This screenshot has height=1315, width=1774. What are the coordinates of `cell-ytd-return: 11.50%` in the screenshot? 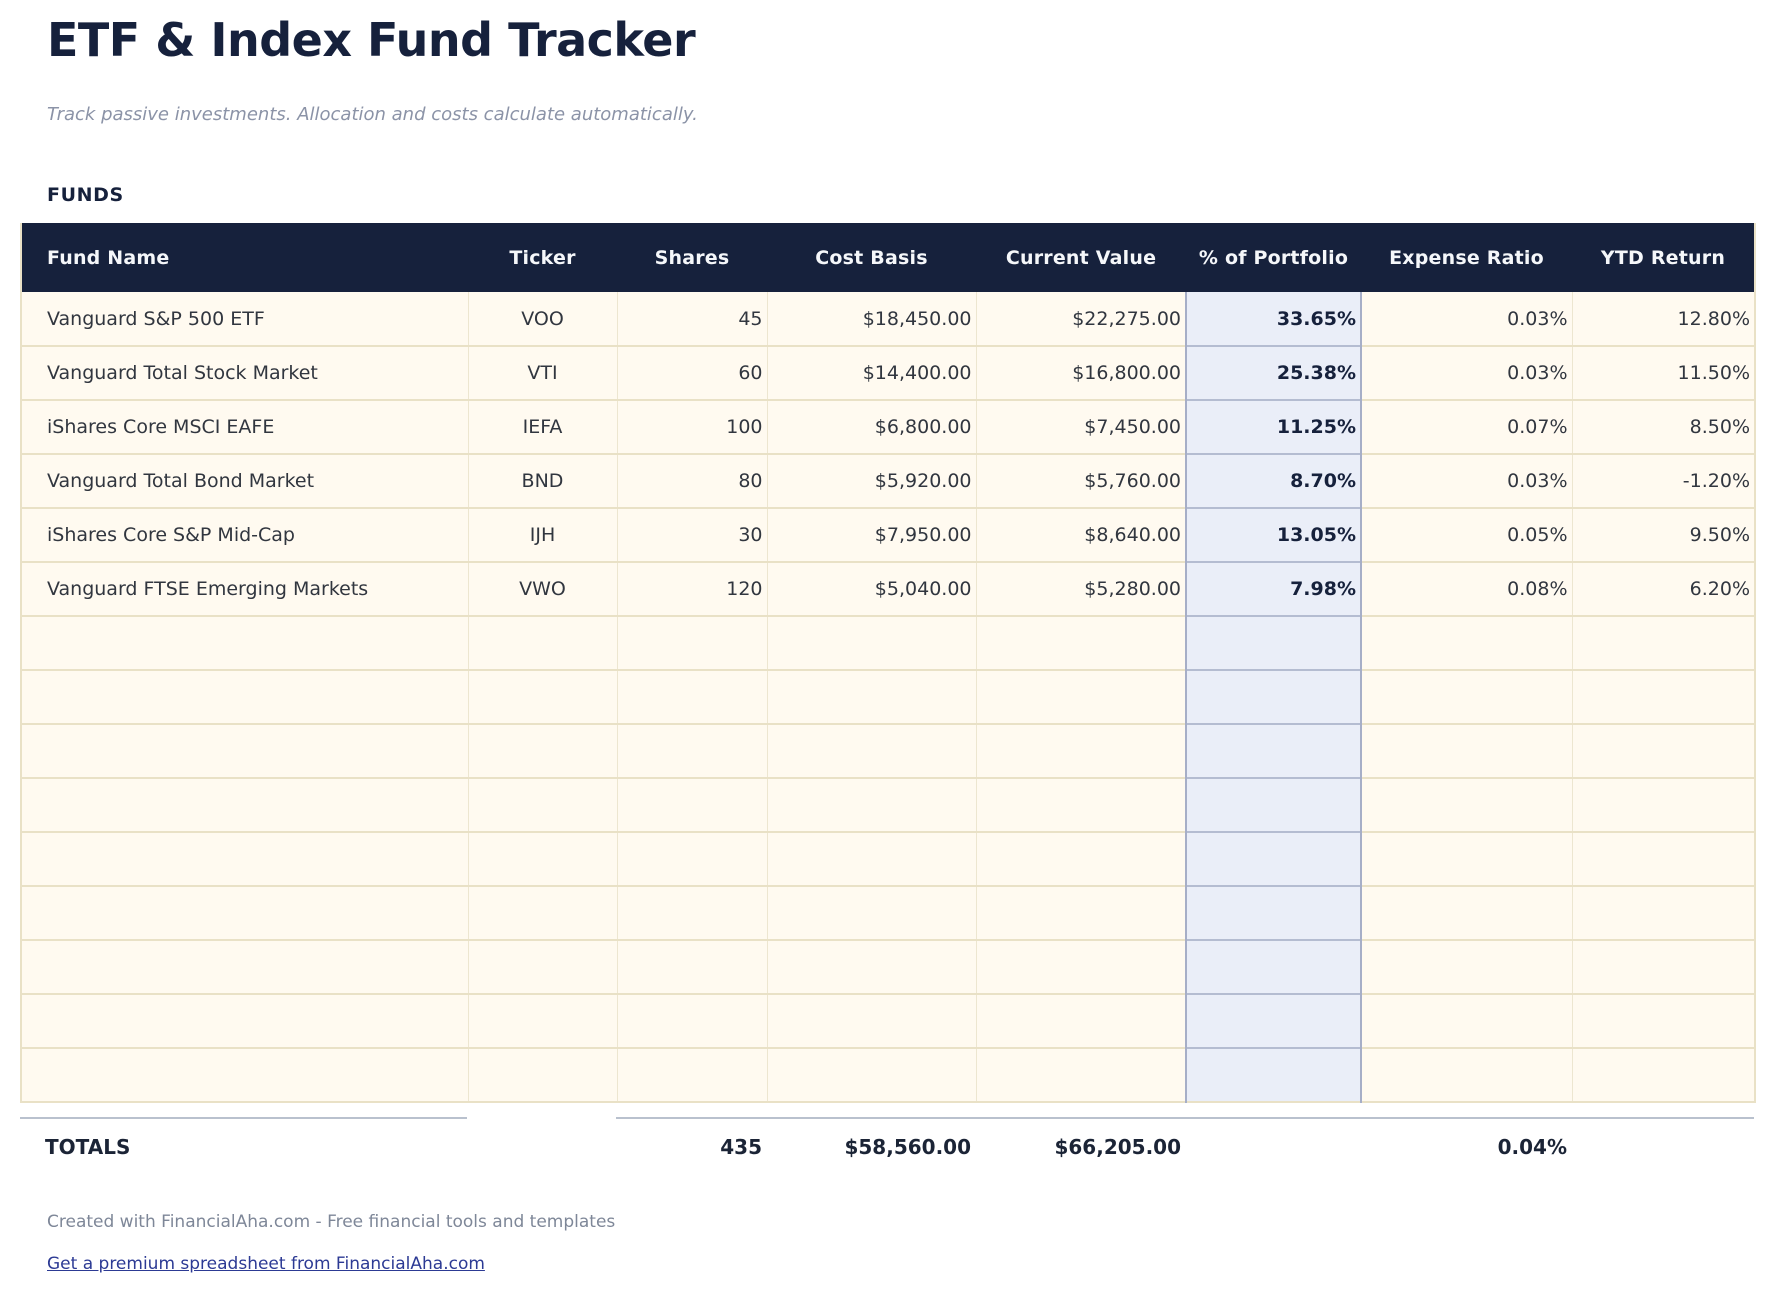 It's located at (1663, 373).